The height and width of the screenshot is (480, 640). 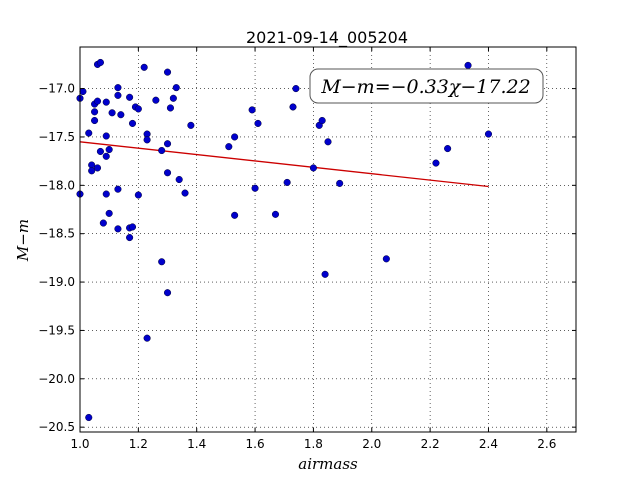 I want to click on x-tick-label: 1.6, so click(x=255, y=444).